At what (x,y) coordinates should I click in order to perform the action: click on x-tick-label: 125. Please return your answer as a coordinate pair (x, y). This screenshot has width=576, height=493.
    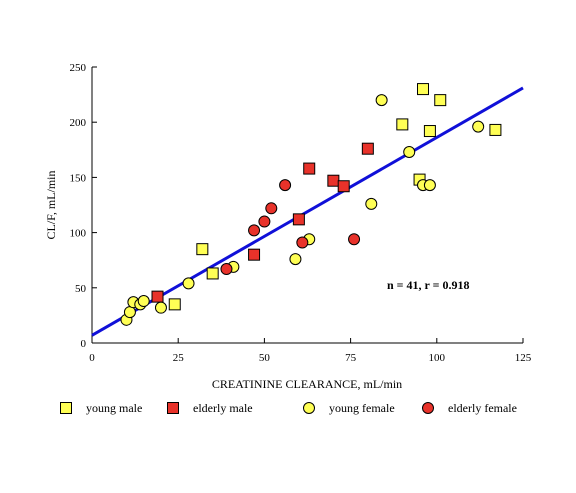
    Looking at the image, I should click on (523, 358).